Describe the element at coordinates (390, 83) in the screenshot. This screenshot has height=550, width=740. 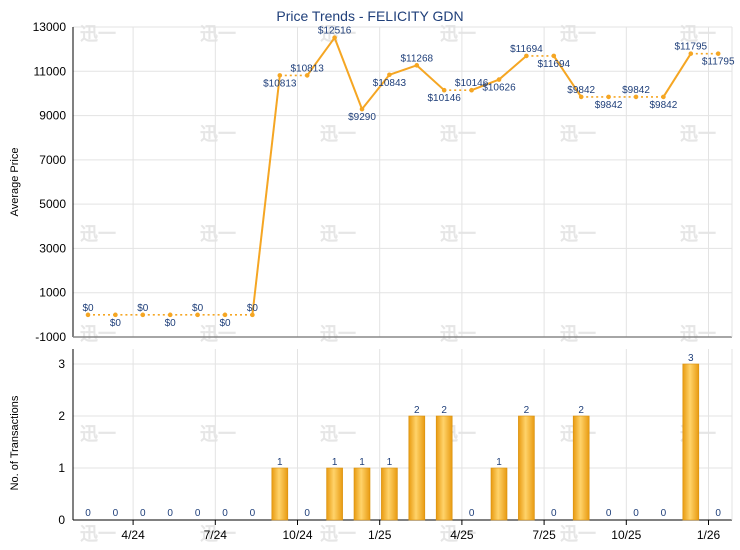
I see `price-data-label: $10843` at that location.